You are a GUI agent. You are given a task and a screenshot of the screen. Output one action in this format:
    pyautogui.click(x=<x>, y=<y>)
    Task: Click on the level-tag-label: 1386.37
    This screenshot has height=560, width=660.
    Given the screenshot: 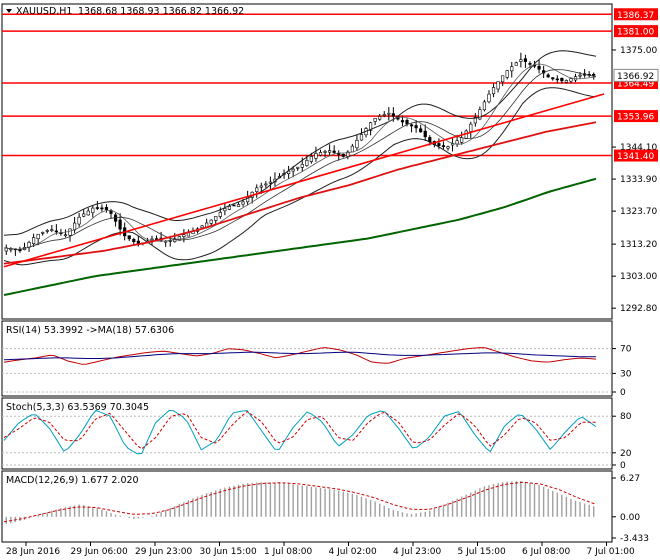 What is the action you would take?
    pyautogui.click(x=635, y=16)
    